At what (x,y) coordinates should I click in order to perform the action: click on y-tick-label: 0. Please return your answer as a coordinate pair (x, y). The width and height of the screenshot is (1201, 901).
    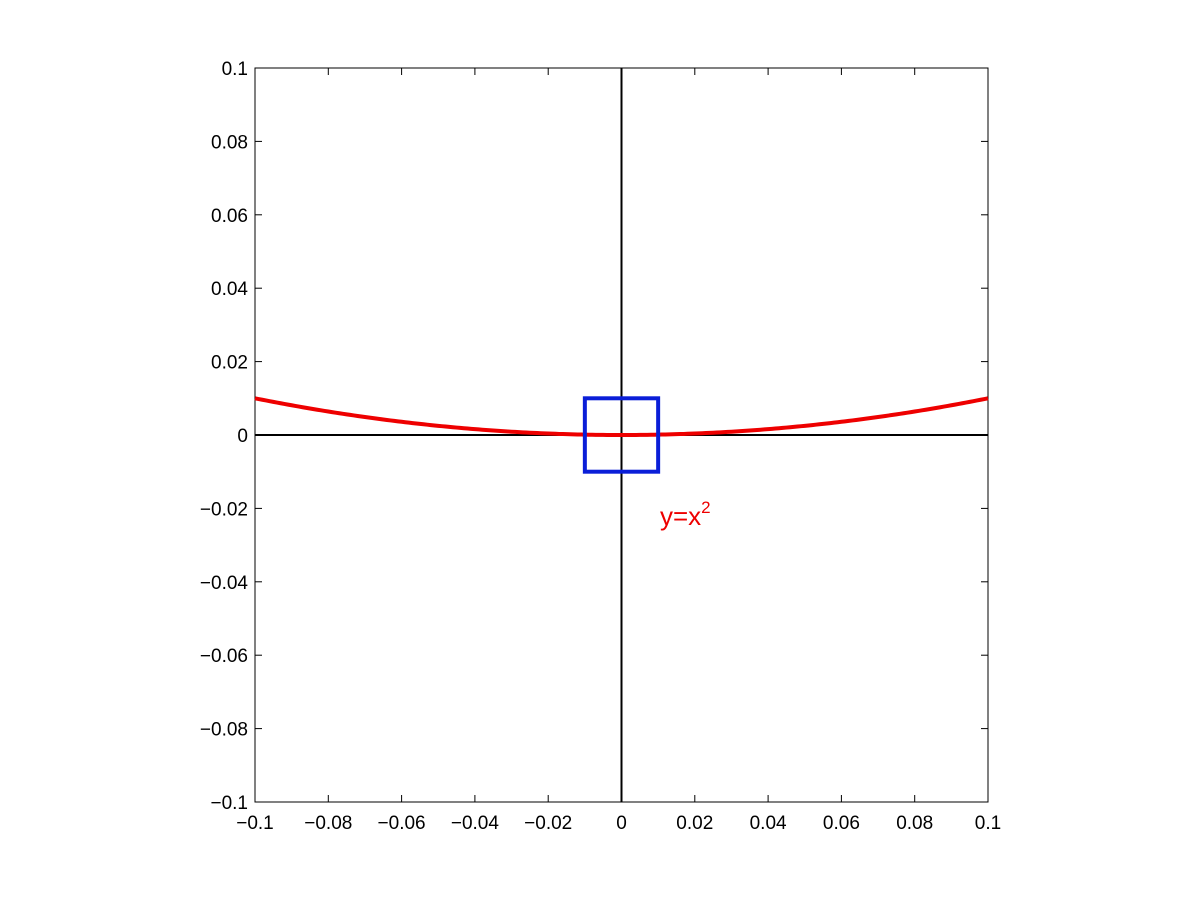
    Looking at the image, I should click on (242, 436).